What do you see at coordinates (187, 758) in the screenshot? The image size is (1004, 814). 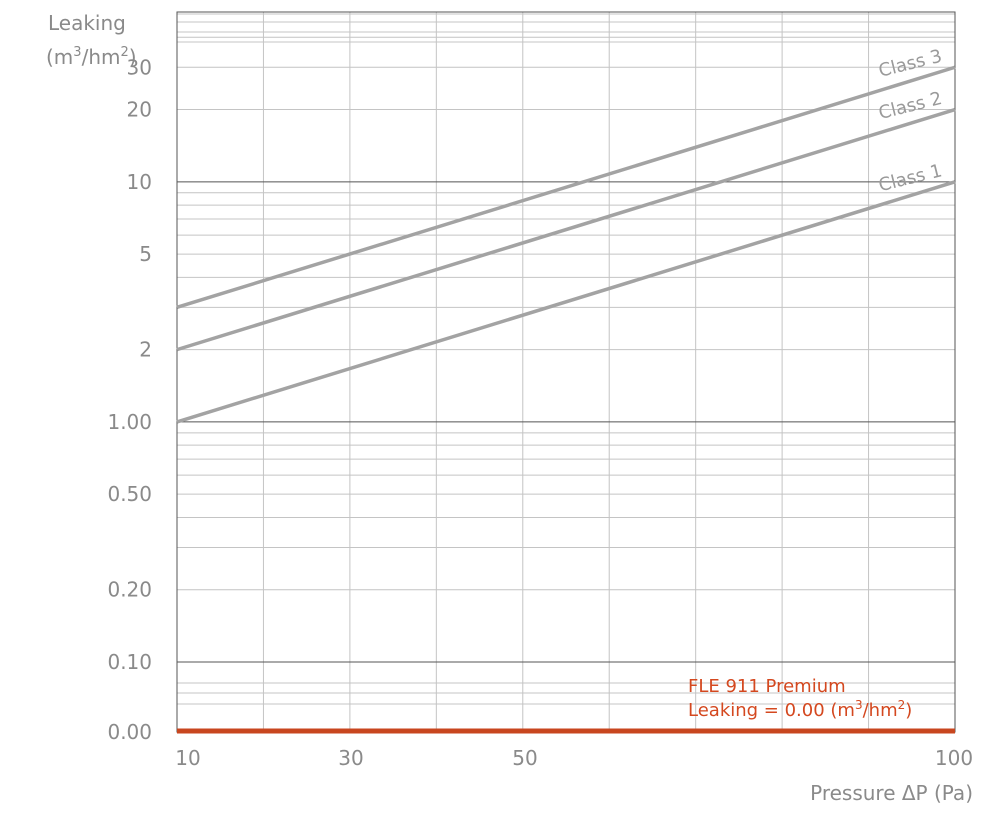 I see `x-tick-label: 10` at bounding box center [187, 758].